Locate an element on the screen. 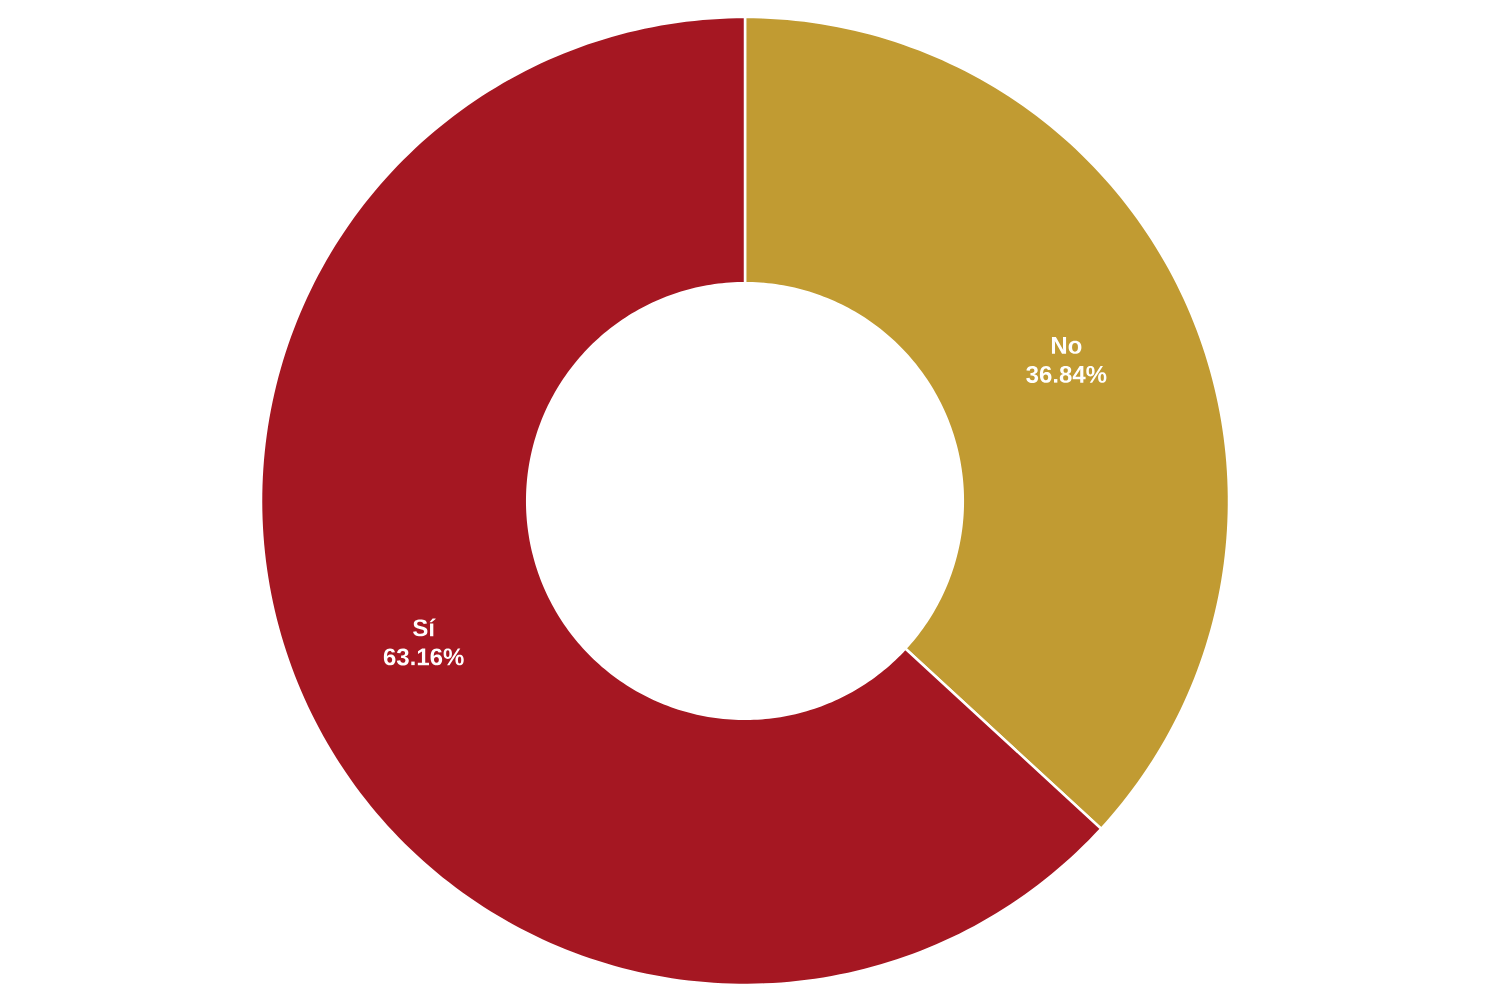  data-label: 63.16% is located at coordinates (423, 657).